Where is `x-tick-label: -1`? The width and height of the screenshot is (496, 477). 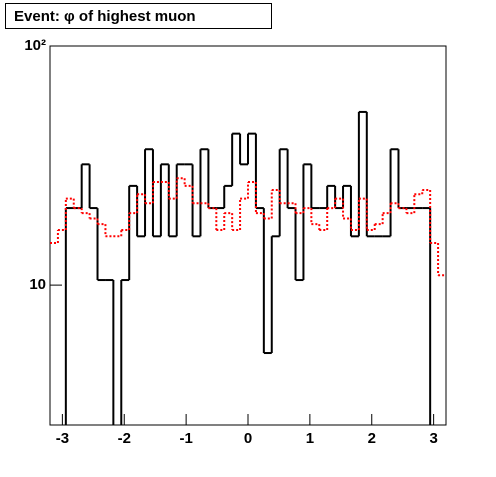 x-tick-label: -1 is located at coordinates (185, 438).